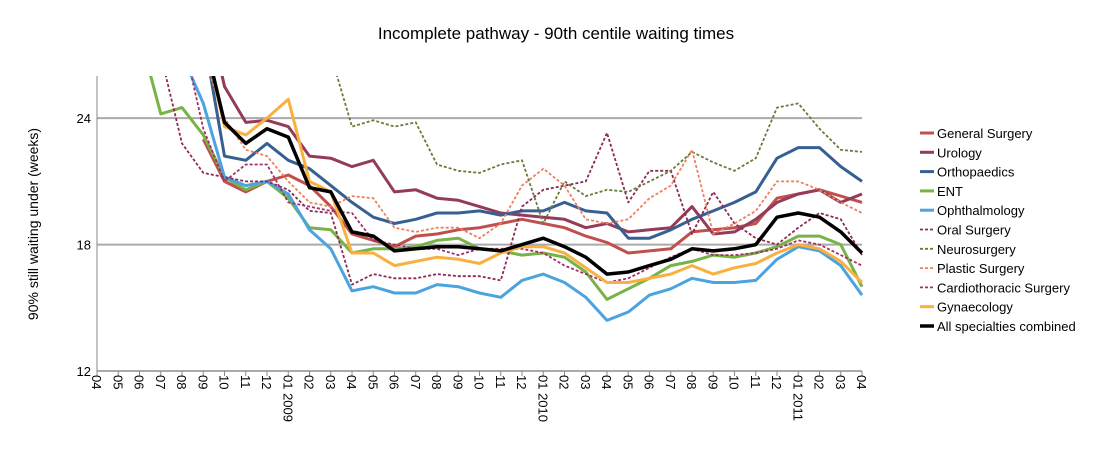  I want to click on legend-label: ENT, so click(950, 191).